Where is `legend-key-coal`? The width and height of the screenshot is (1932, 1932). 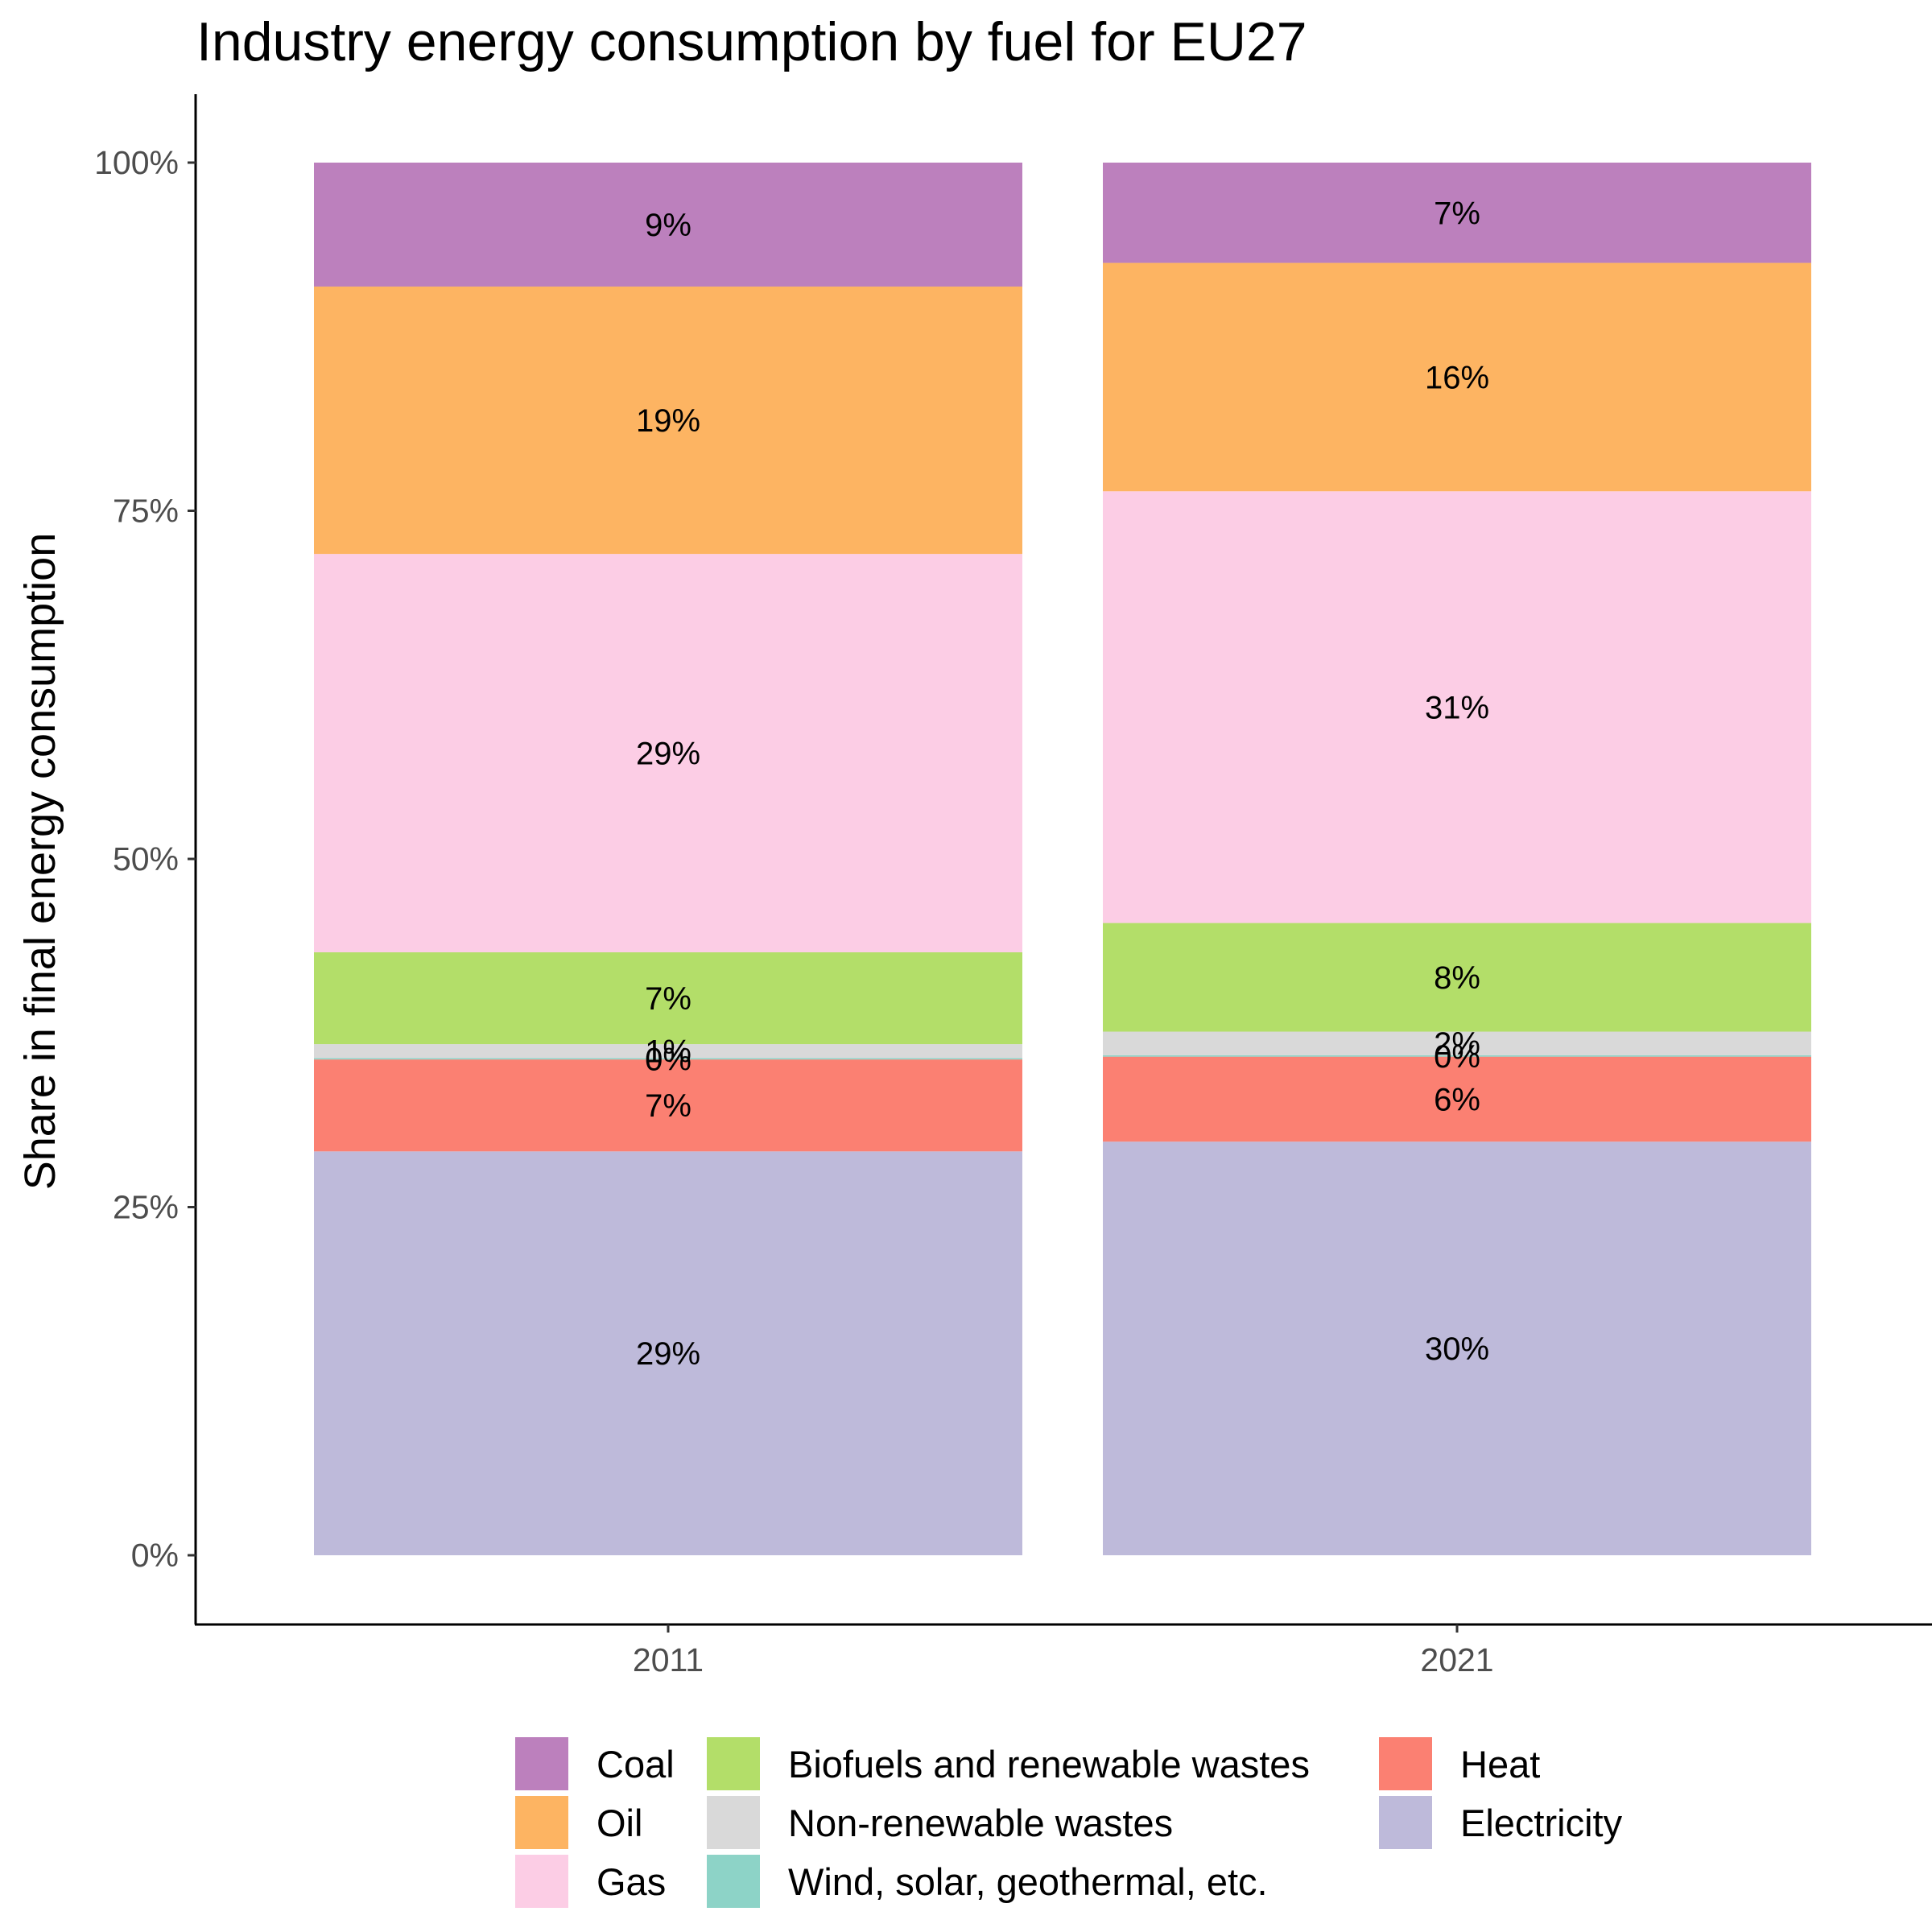 legend-key-coal is located at coordinates (541, 1764).